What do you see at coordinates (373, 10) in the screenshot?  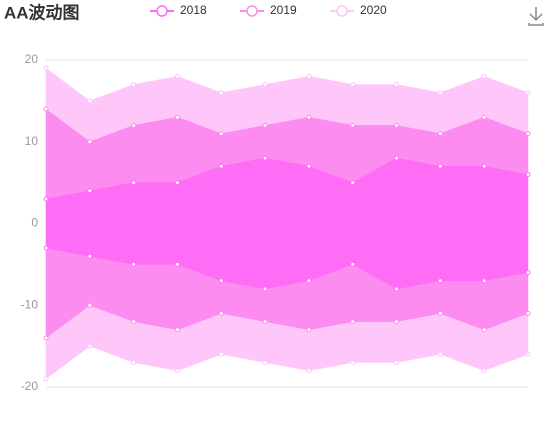 I see `legend-label: 2020` at bounding box center [373, 10].